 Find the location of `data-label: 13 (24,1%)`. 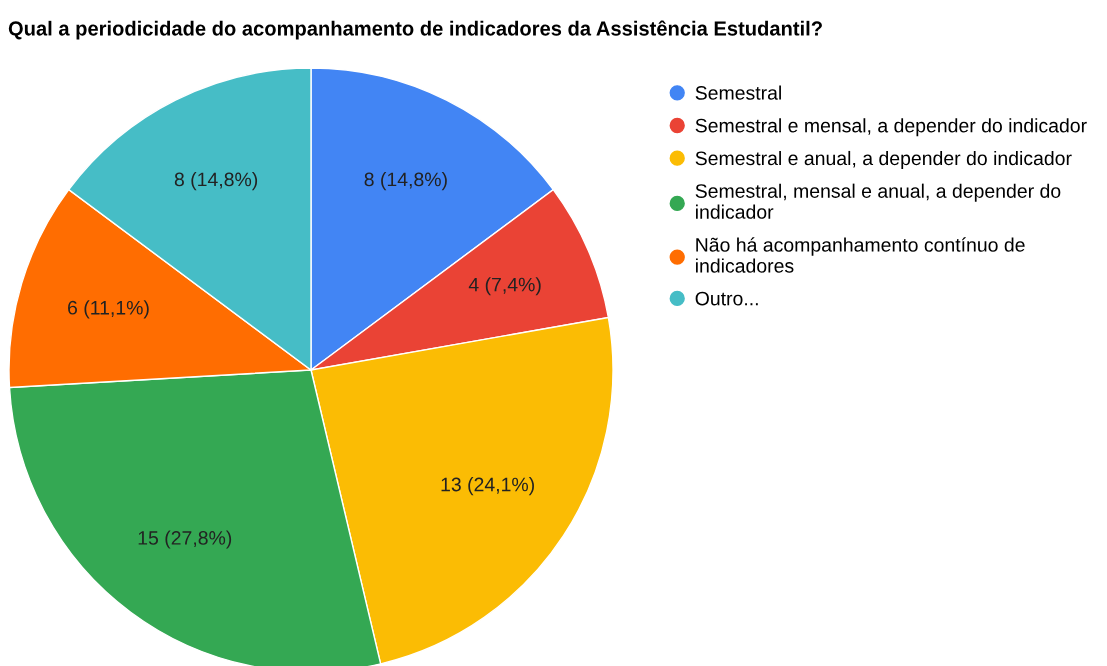

data-label: 13 (24,1%) is located at coordinates (487, 486).